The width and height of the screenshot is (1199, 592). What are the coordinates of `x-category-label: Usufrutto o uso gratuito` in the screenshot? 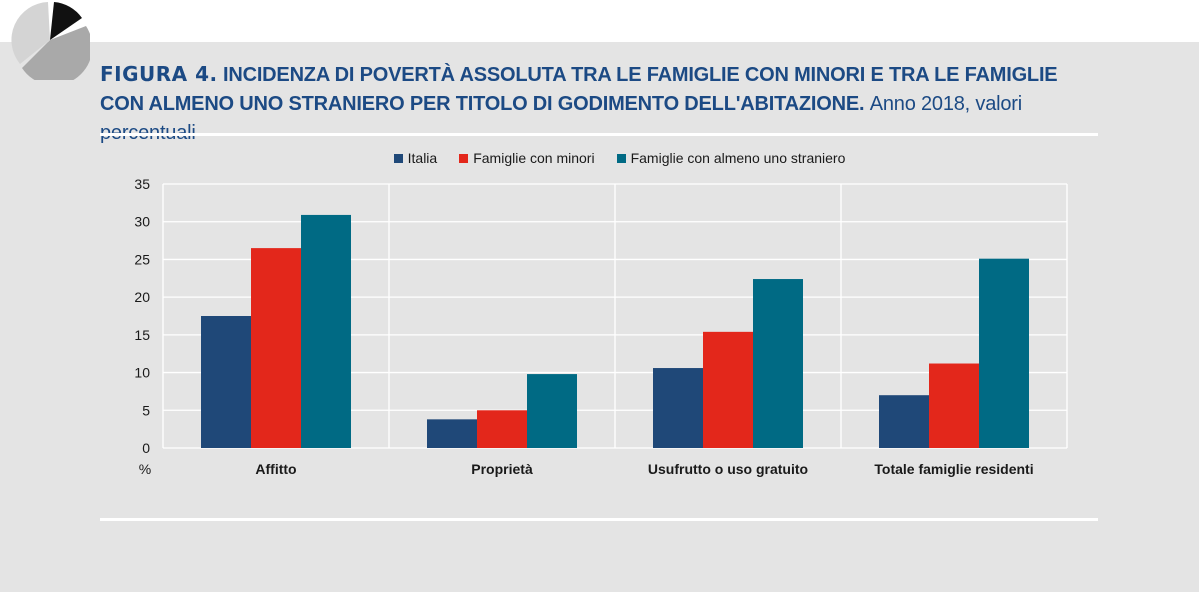 It's located at (728, 469).